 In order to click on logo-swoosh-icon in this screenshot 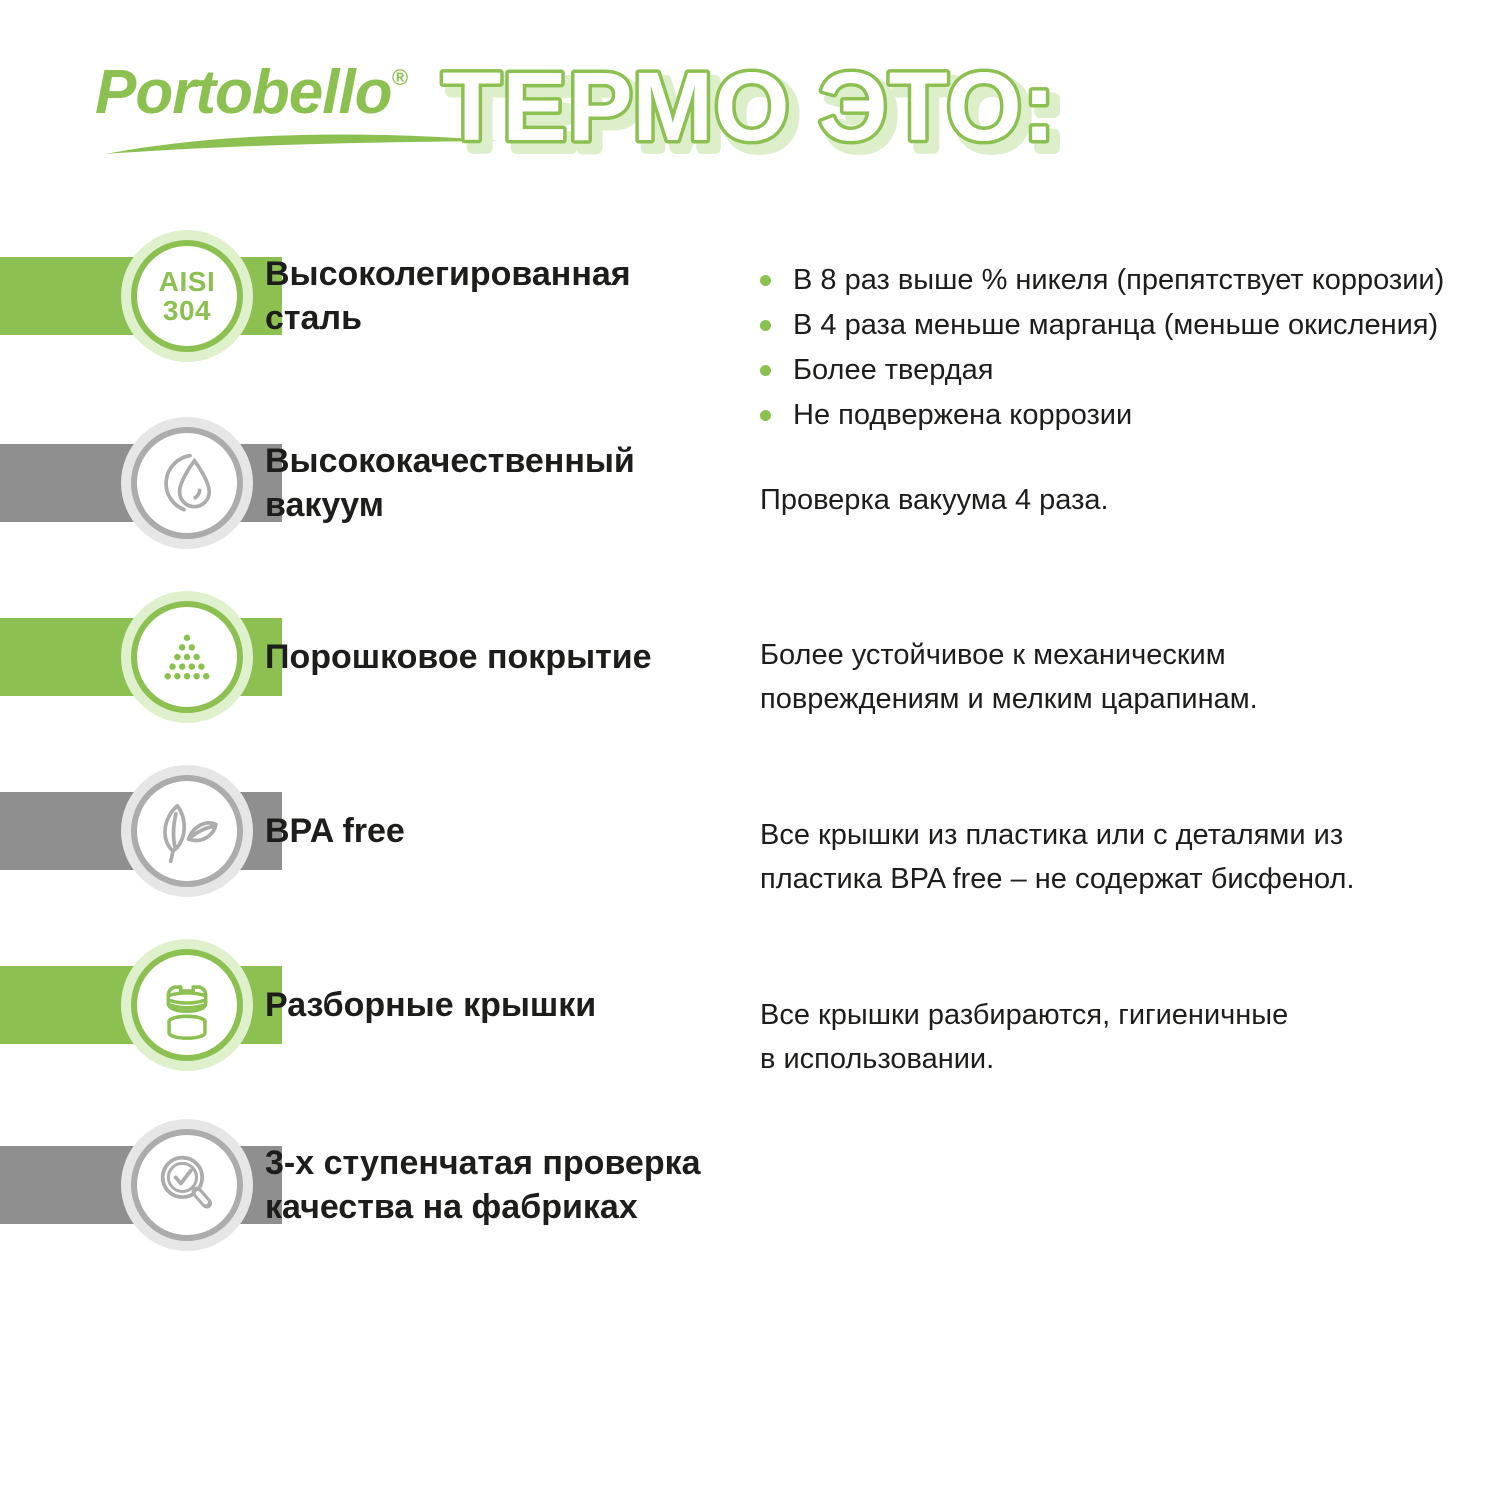, I will do `click(301, 144)`.